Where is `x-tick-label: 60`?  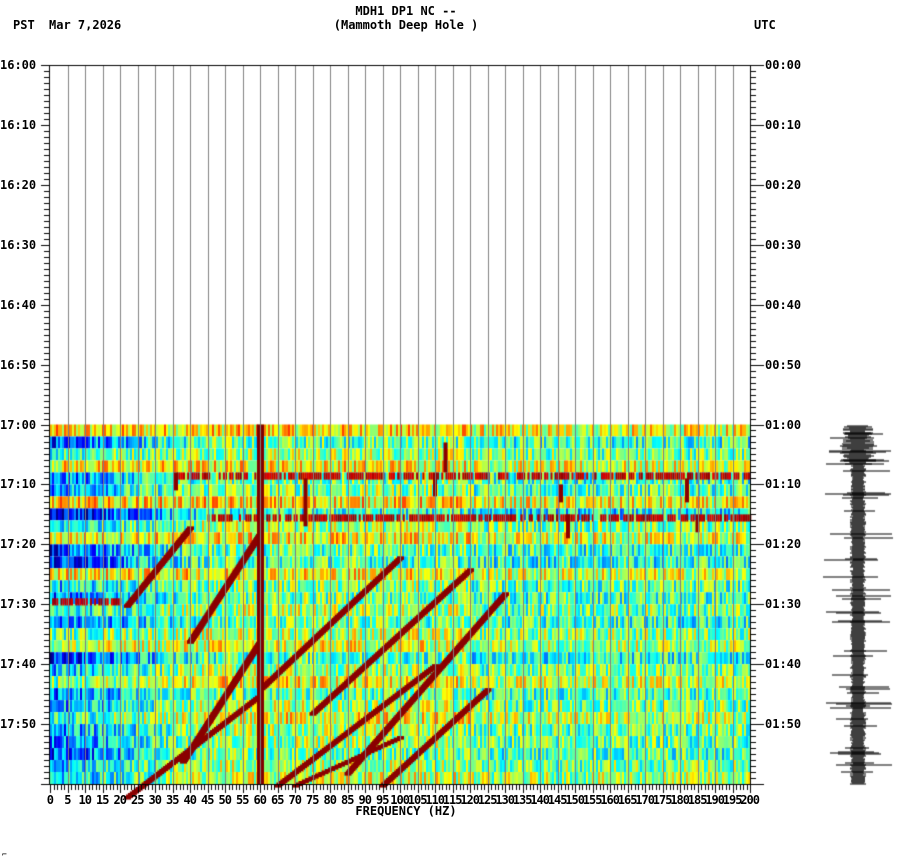 x-tick-label: 60 is located at coordinates (260, 800).